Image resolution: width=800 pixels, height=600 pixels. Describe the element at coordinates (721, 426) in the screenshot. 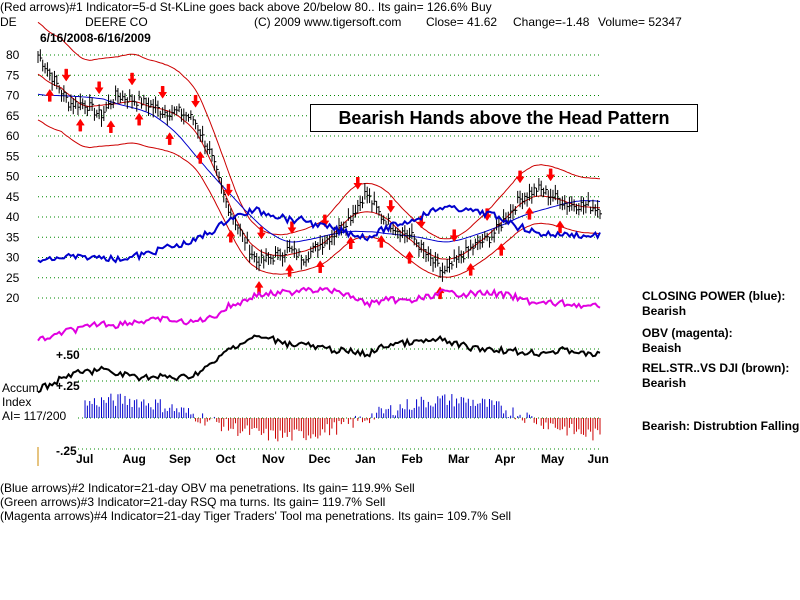

I see `accum-status: Bearish: Distrubtion Falling.` at that location.